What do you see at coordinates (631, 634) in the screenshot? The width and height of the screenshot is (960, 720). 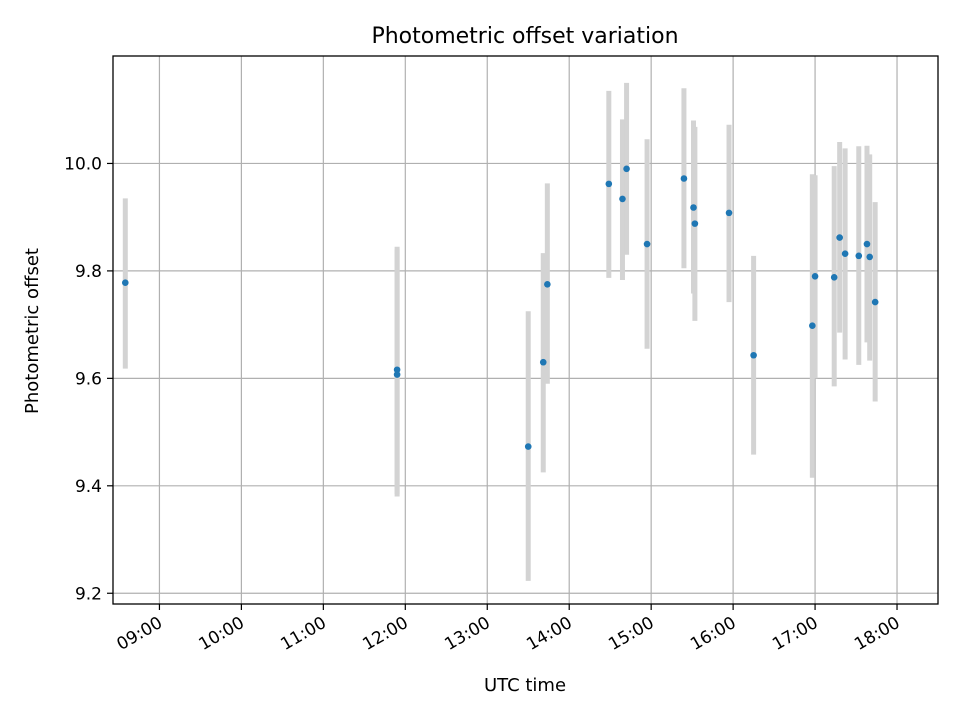 I see `x-tick-label: 15:00` at bounding box center [631, 634].